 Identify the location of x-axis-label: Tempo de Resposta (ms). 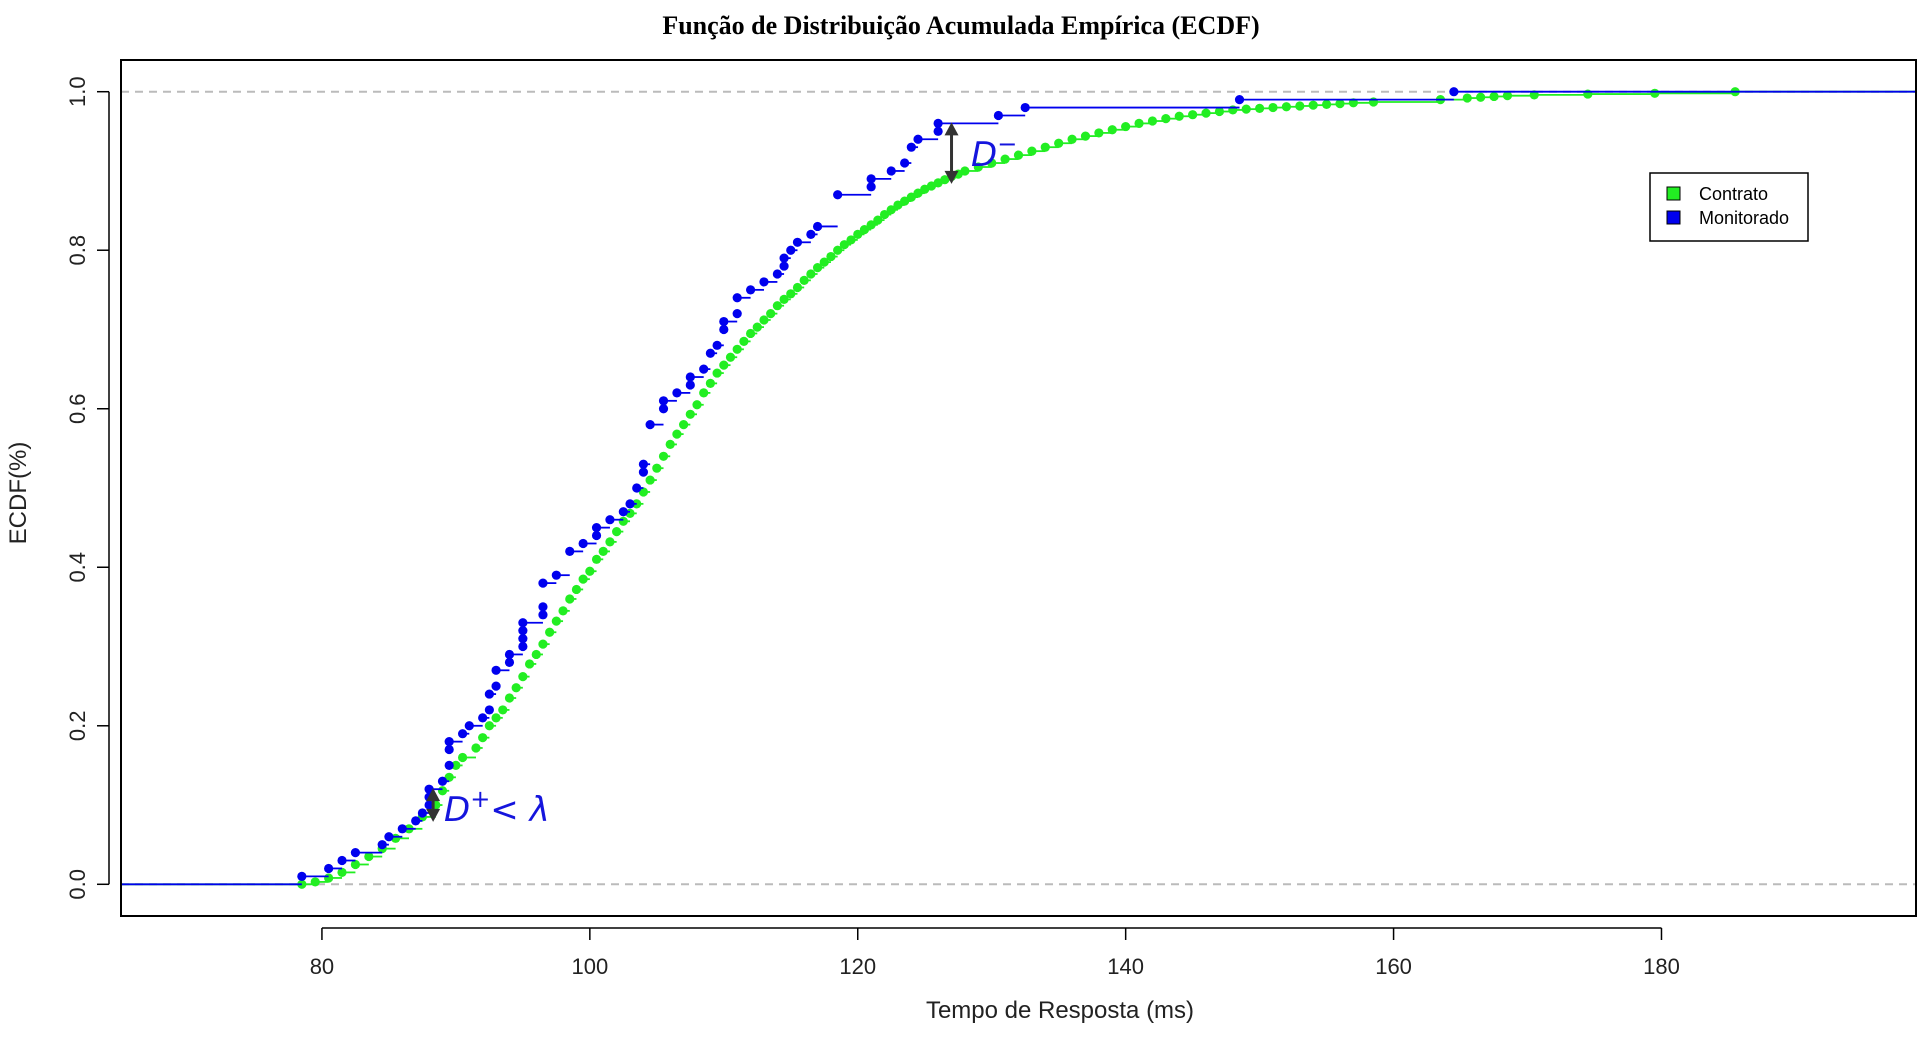
(1060, 1010).